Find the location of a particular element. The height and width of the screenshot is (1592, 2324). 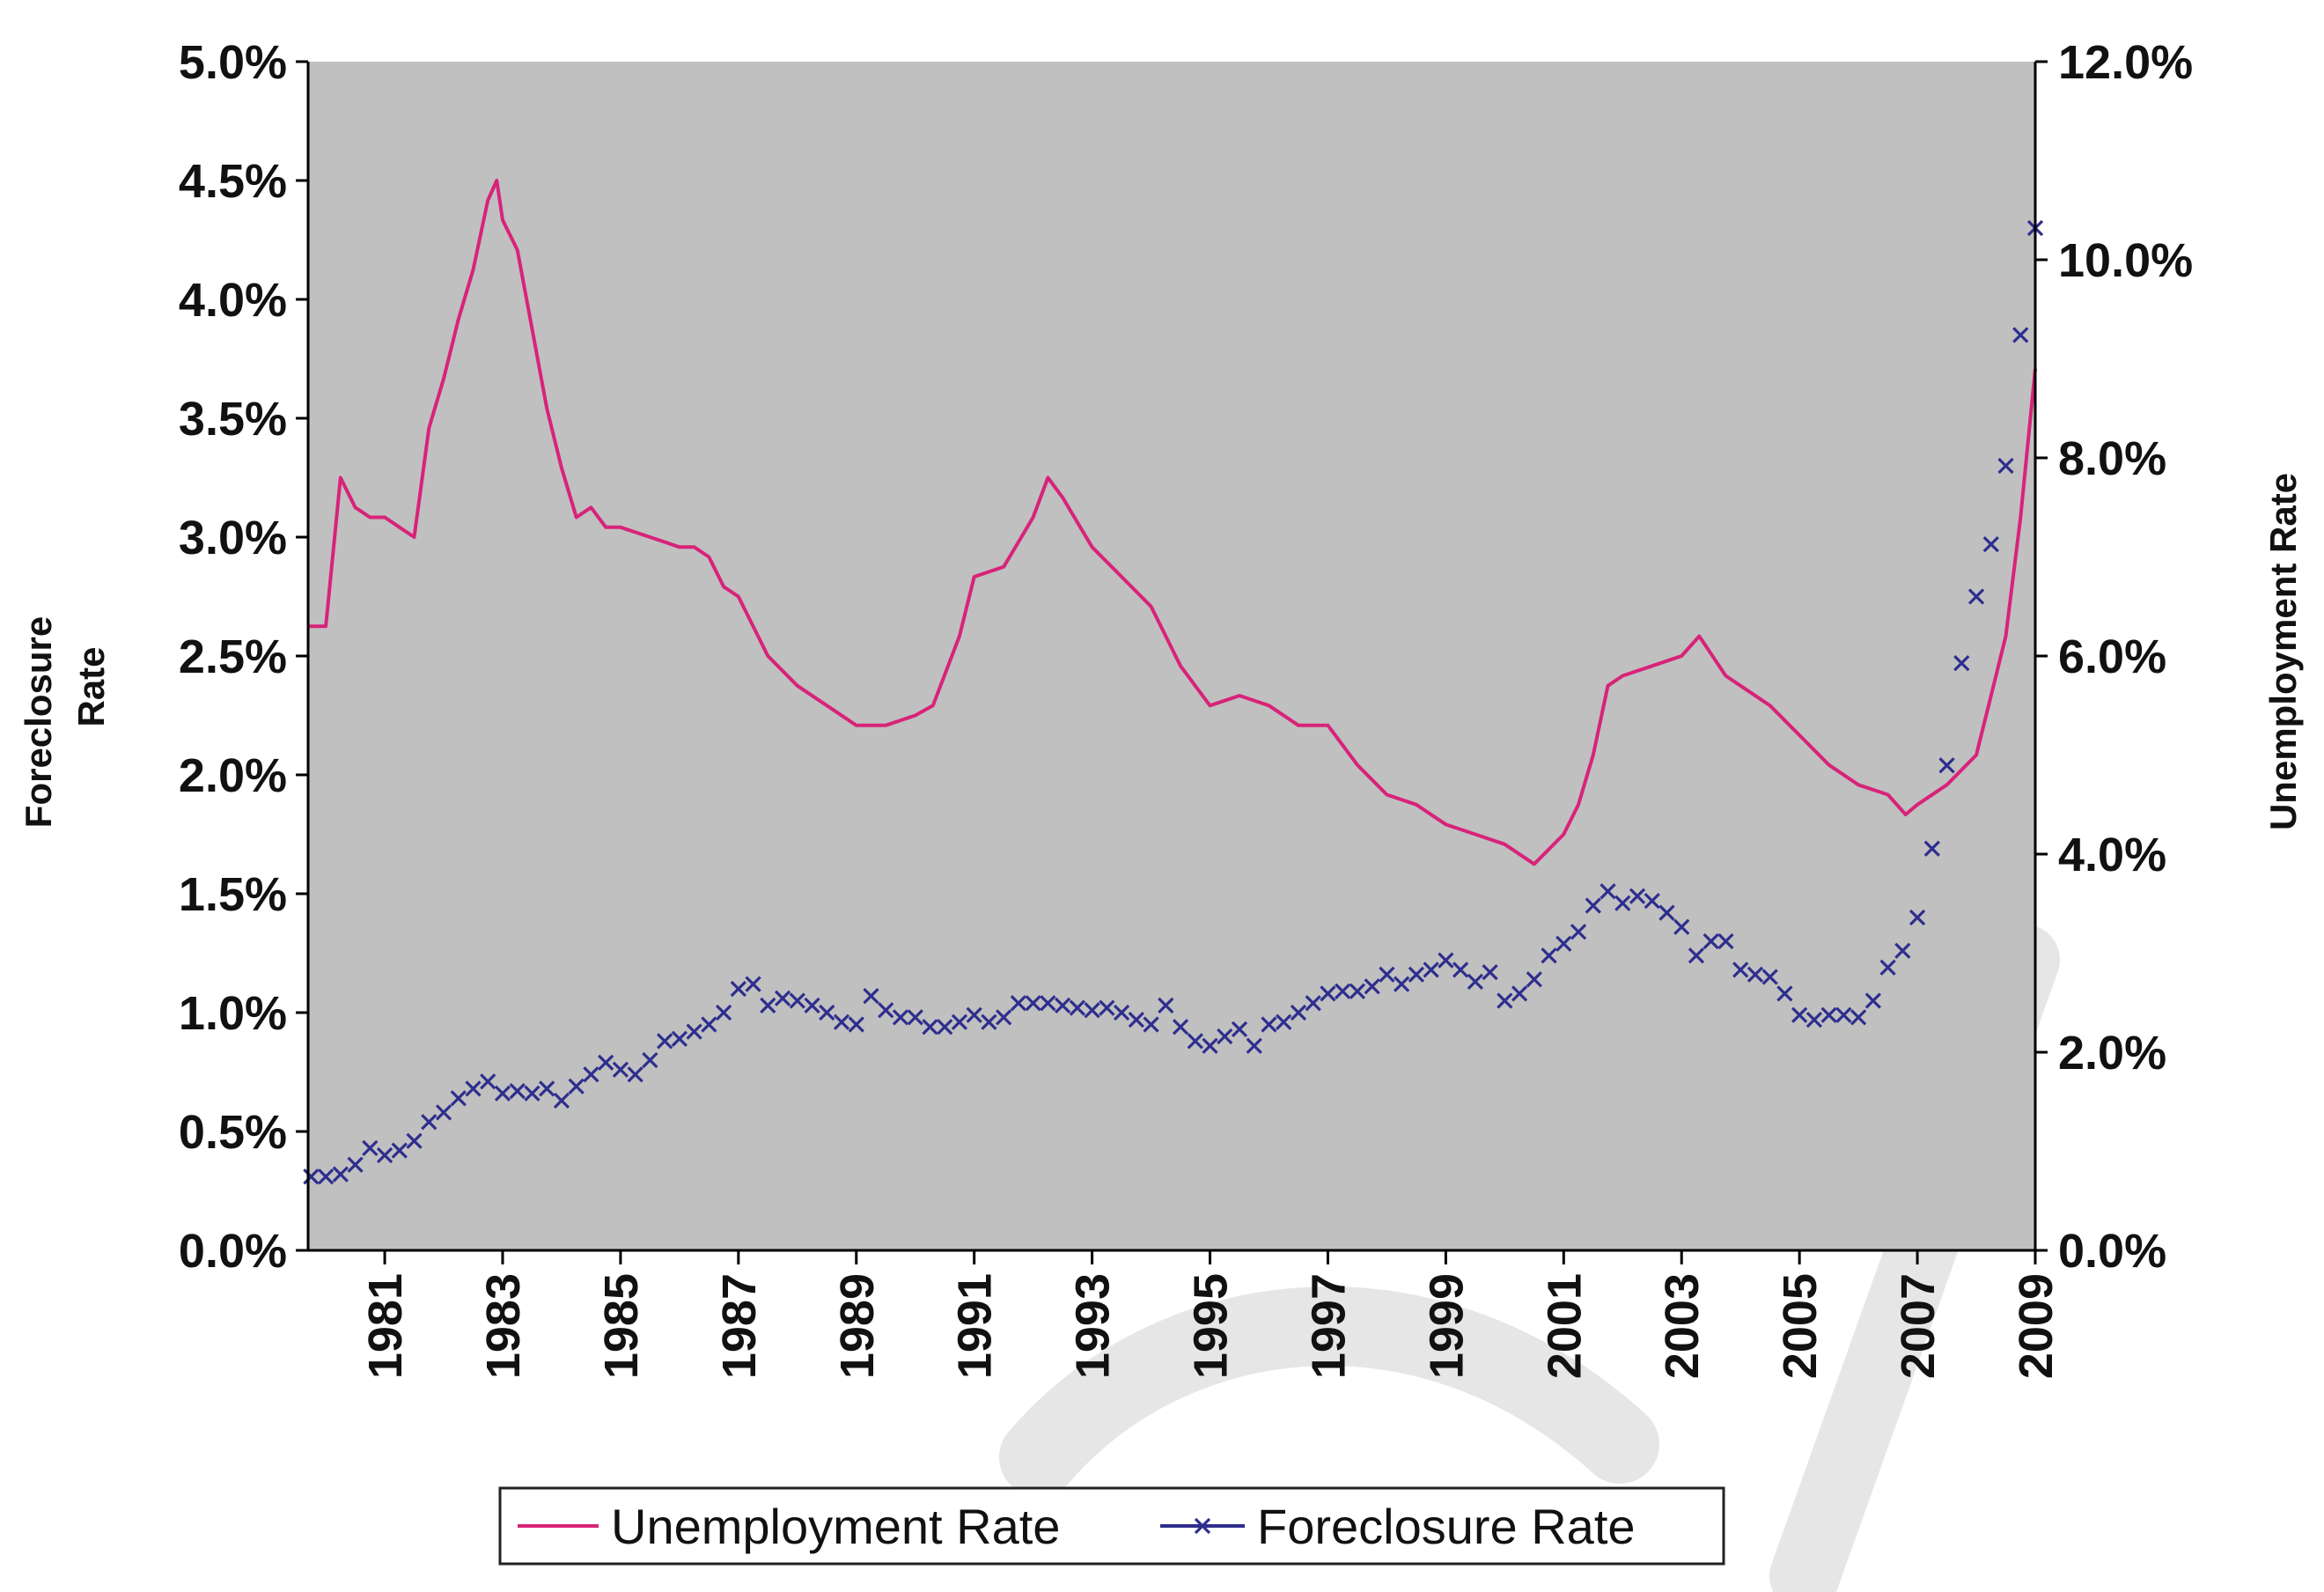

x-tick-label: 1987 is located at coordinates (739, 1326).